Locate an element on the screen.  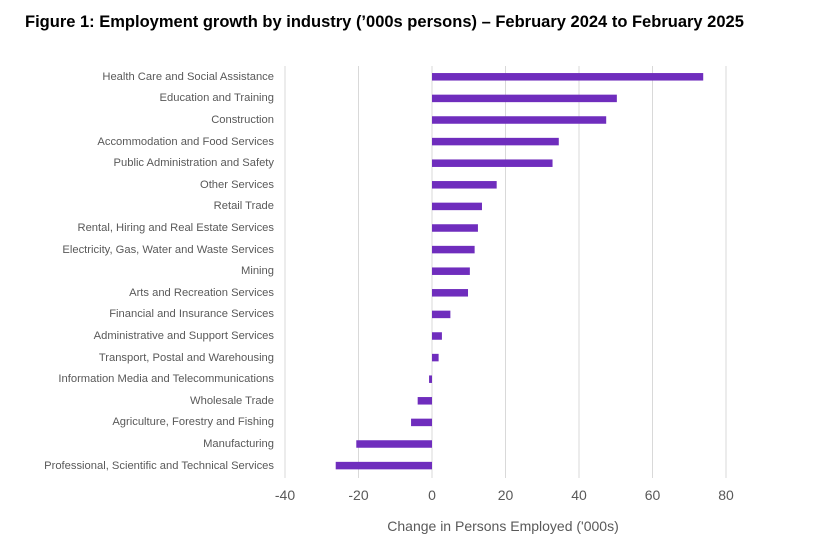
category-label: Retail Trade is located at coordinates (243, 206).